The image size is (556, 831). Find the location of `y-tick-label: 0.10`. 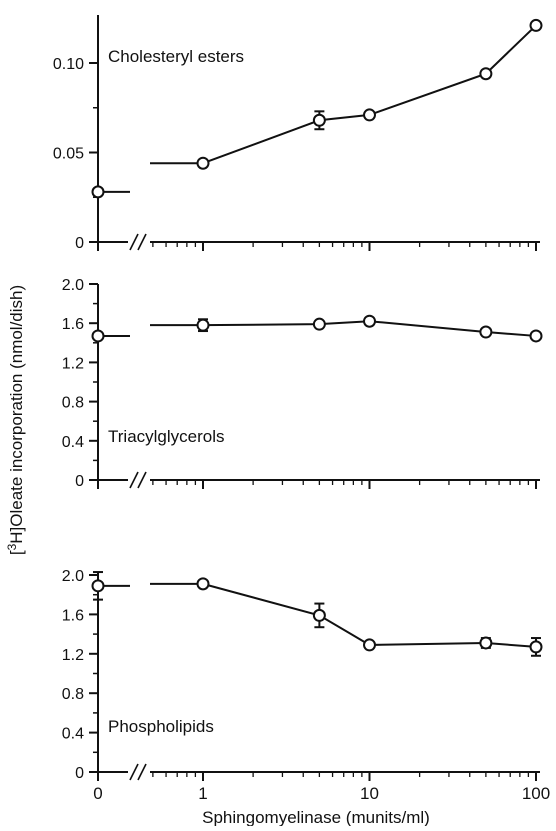

y-tick-label: 0.10 is located at coordinates (68, 64).